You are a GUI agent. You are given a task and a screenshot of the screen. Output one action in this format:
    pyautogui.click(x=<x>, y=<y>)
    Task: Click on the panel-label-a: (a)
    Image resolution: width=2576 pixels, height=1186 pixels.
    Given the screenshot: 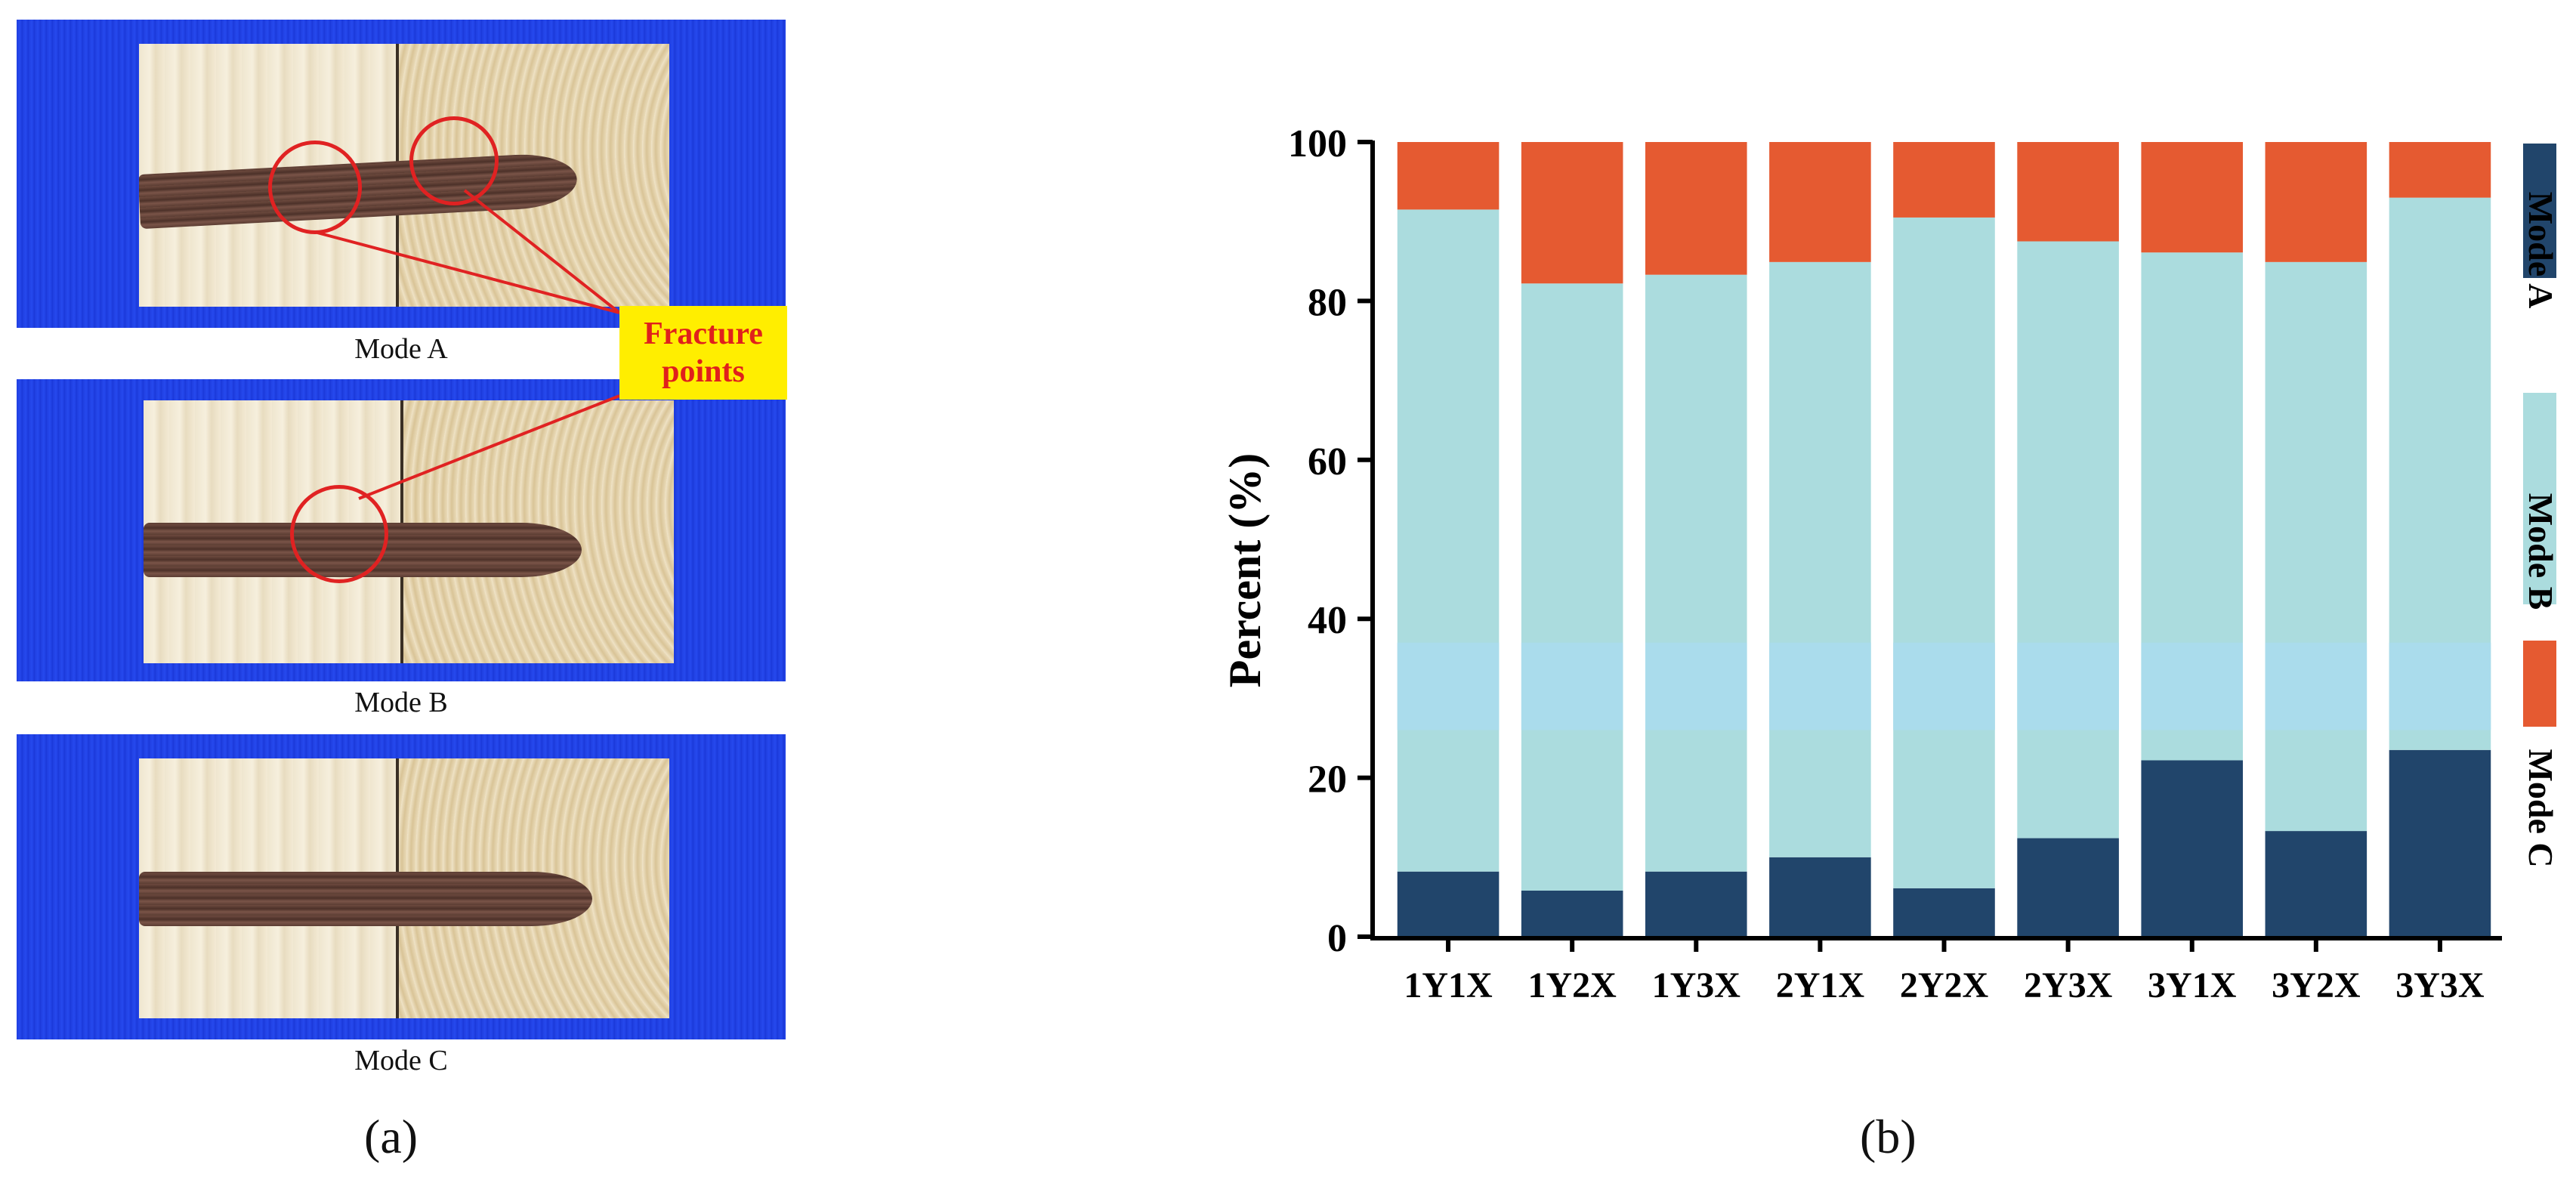 What is the action you would take?
    pyautogui.click(x=391, y=1137)
    